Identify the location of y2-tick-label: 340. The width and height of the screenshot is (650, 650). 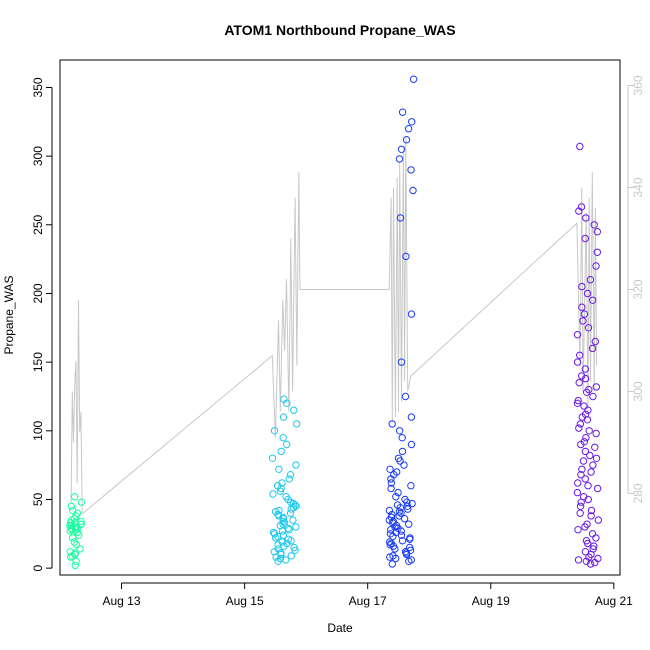
(638, 187).